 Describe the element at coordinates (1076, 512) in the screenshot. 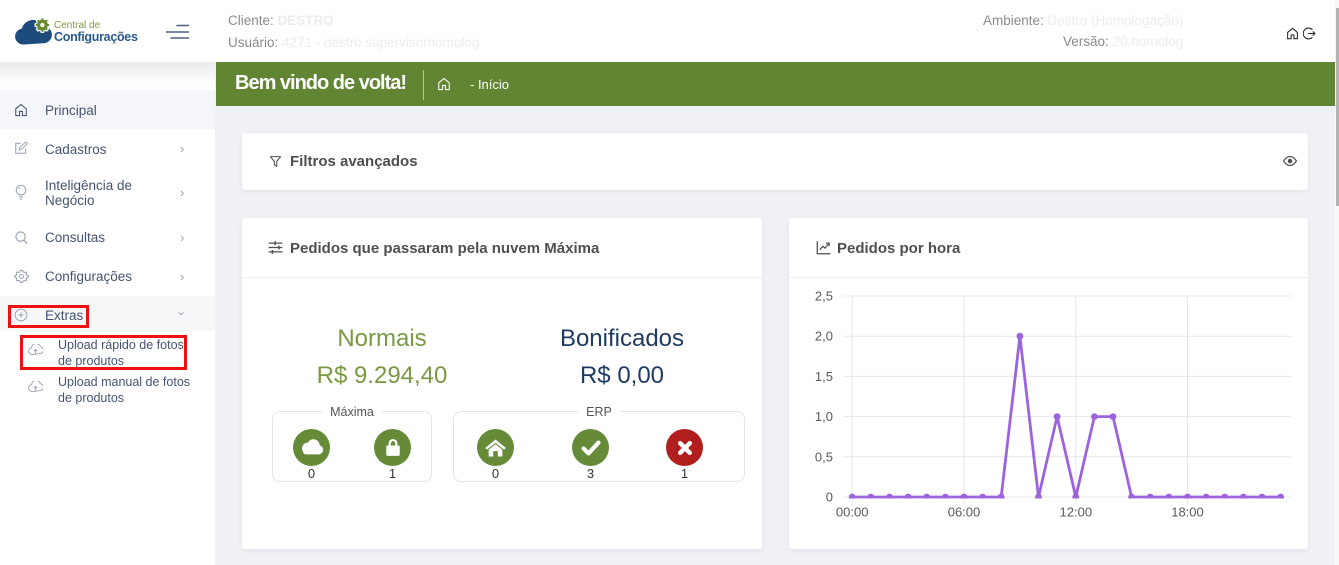

I see `svg-text: 12:00` at that location.